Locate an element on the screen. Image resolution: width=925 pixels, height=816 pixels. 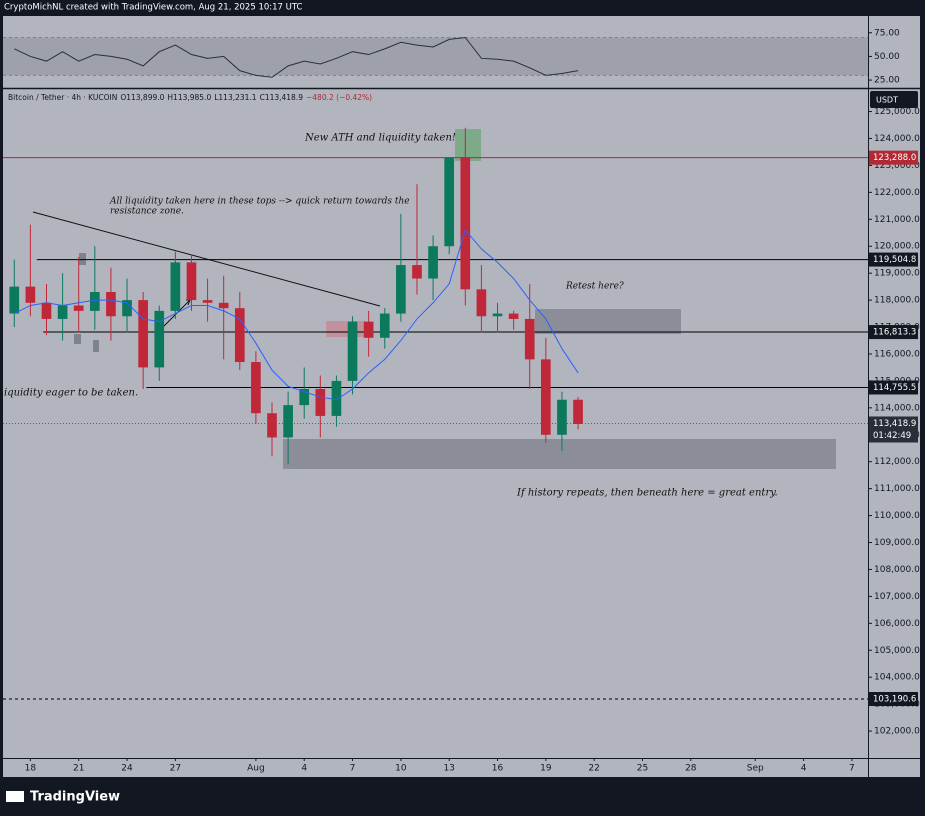
x-tick-label: 27 is located at coordinates (175, 769).